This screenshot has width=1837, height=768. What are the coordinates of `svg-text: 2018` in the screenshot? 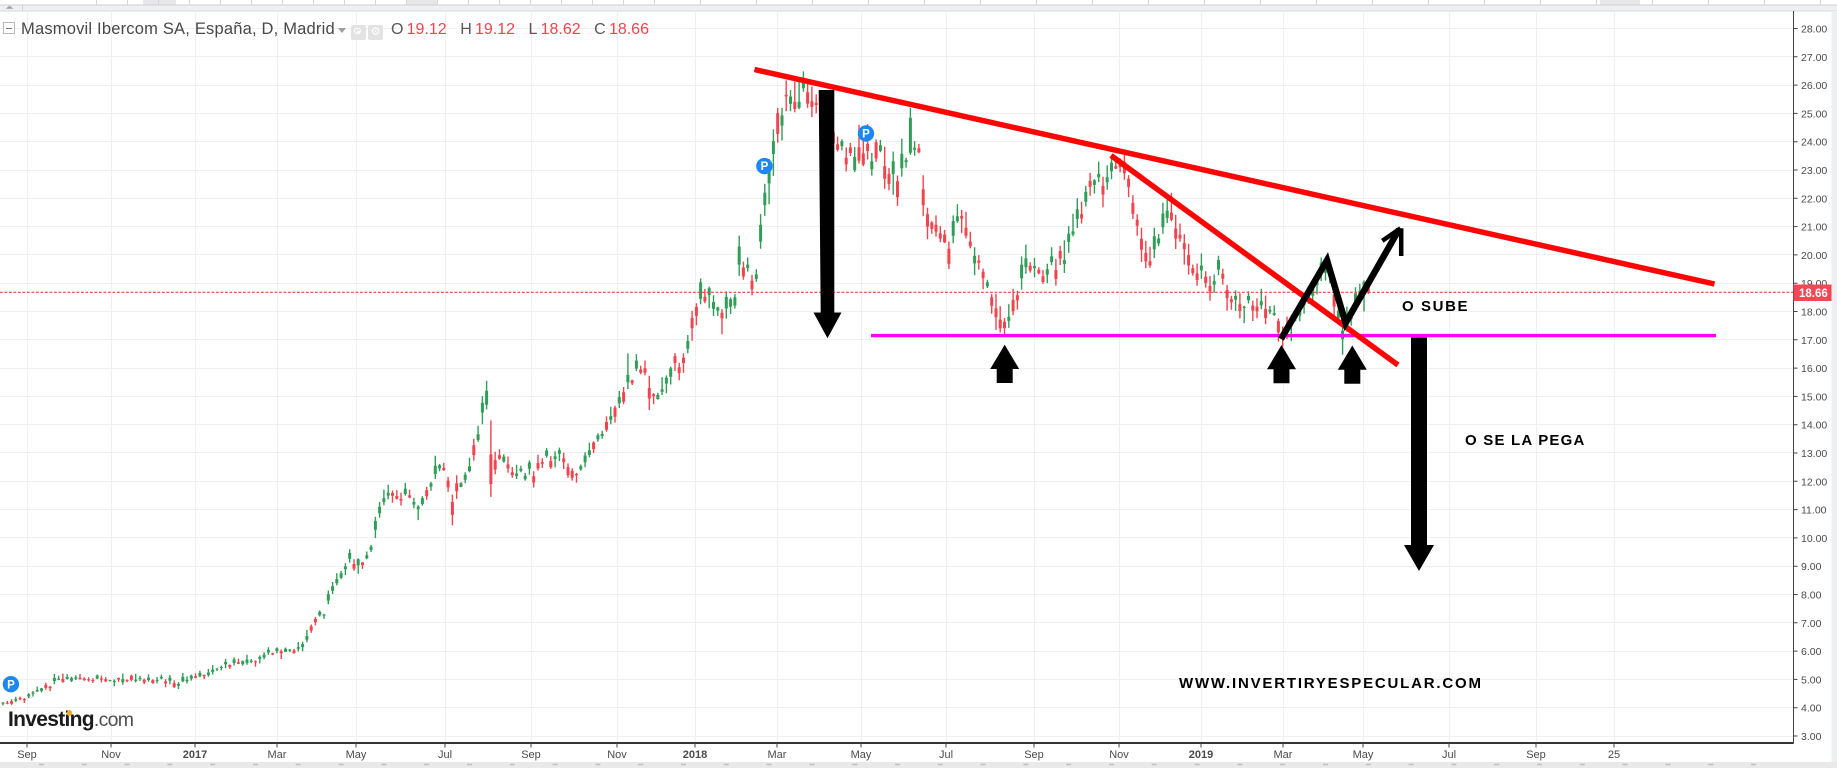 It's located at (695, 755).